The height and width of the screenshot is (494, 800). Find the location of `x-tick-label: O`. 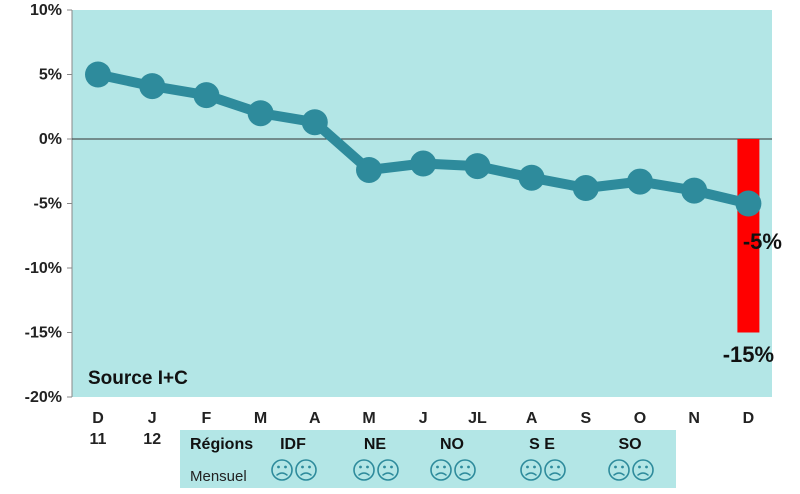

x-tick-label: O is located at coordinates (640, 418).